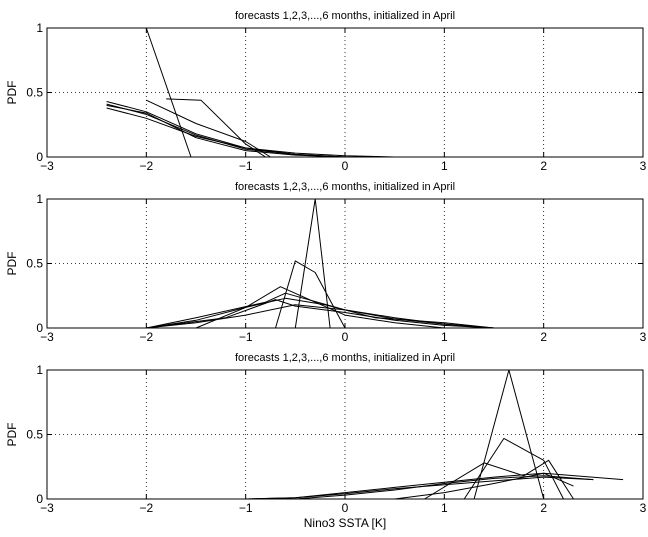  What do you see at coordinates (345, 523) in the screenshot?
I see `x-axis-label: Nino3 SSTA [K]` at bounding box center [345, 523].